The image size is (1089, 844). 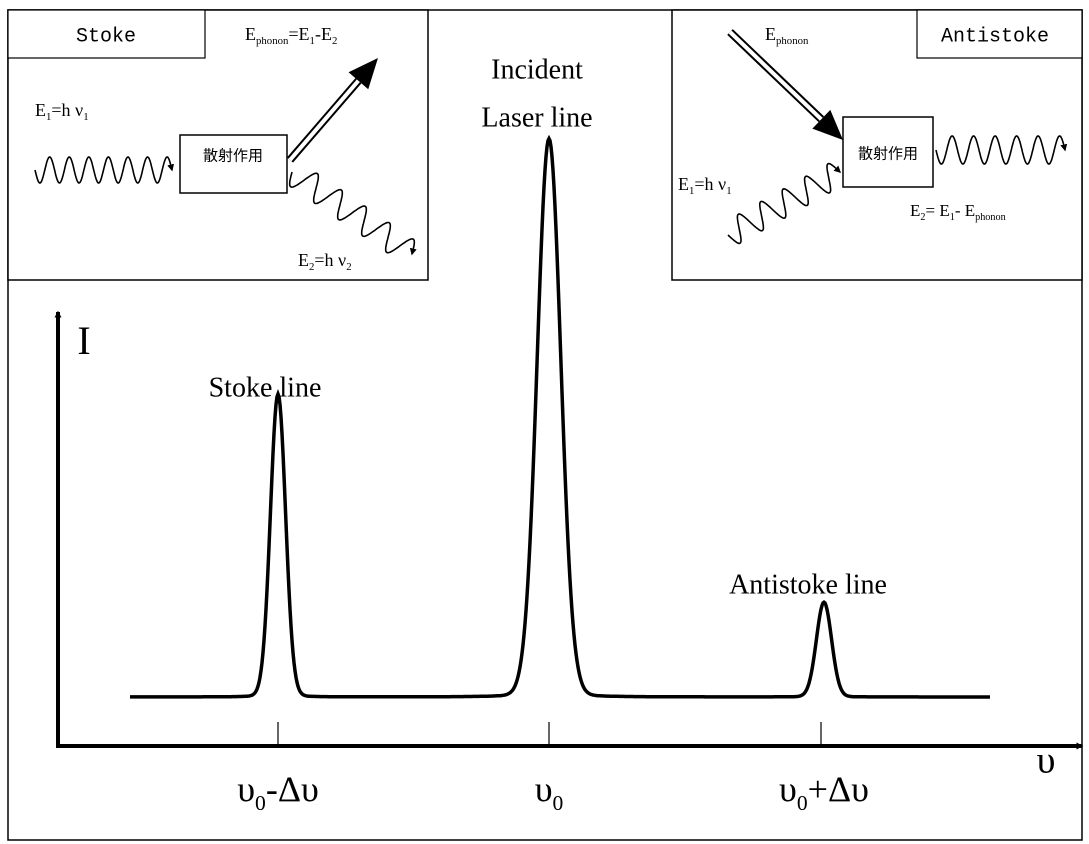 What do you see at coordinates (292, 789) in the screenshot?
I see `text-part: -Δυ` at bounding box center [292, 789].